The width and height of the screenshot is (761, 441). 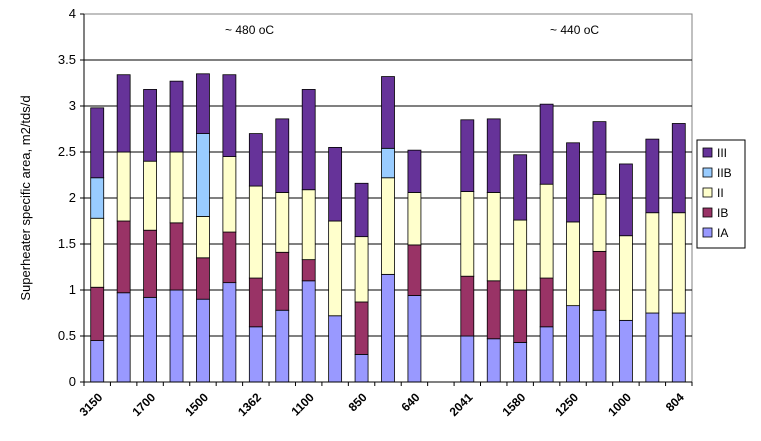 I want to click on legend-label-IB: IB, so click(x=722, y=213).